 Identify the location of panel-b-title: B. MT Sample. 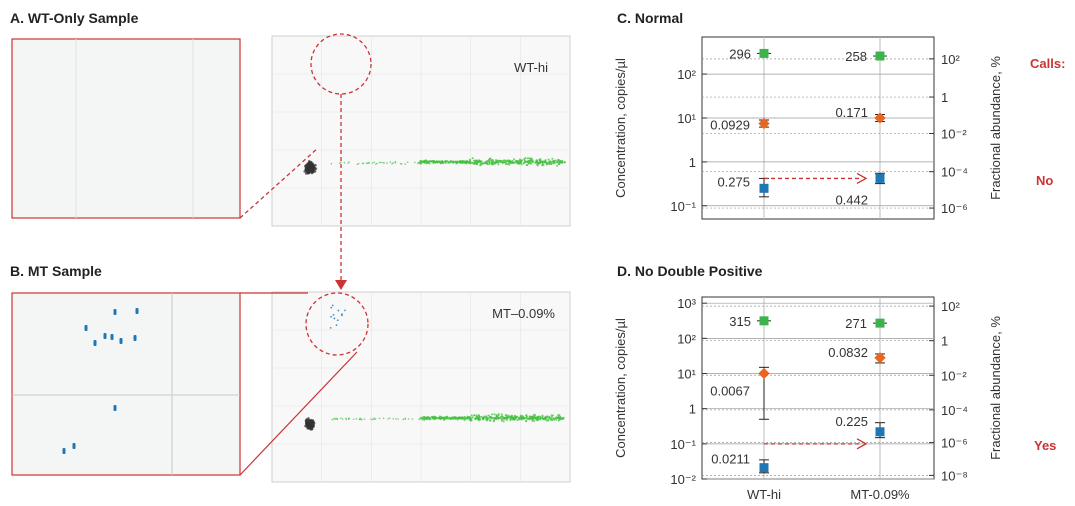
(56, 271).